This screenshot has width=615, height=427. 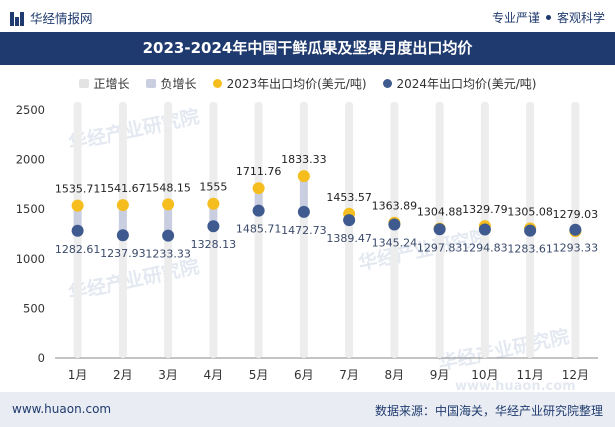 What do you see at coordinates (123, 253) in the screenshot?
I see `data-label-2024: 1237.93` at bounding box center [123, 253].